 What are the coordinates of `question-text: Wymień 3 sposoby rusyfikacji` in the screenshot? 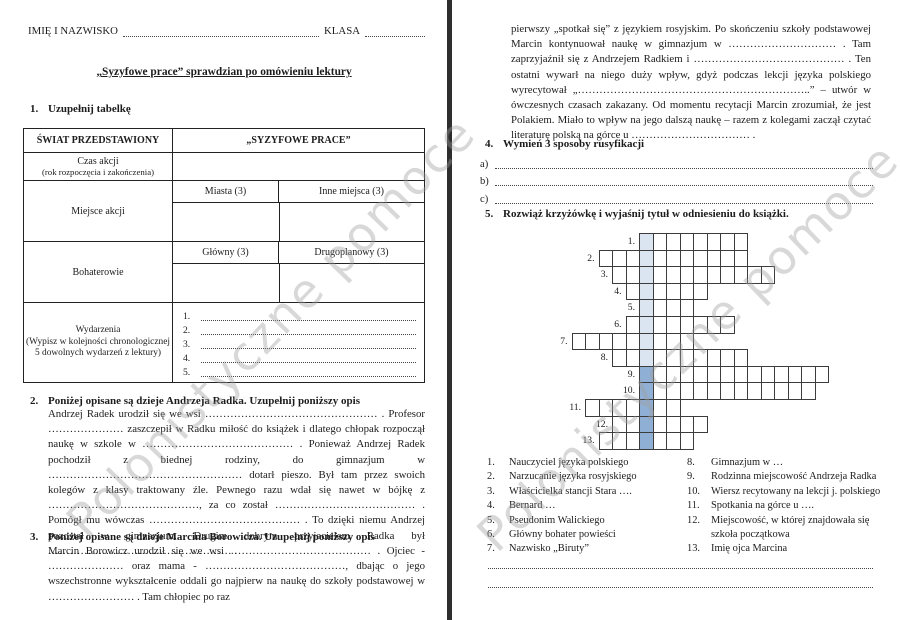 It's located at (574, 144).